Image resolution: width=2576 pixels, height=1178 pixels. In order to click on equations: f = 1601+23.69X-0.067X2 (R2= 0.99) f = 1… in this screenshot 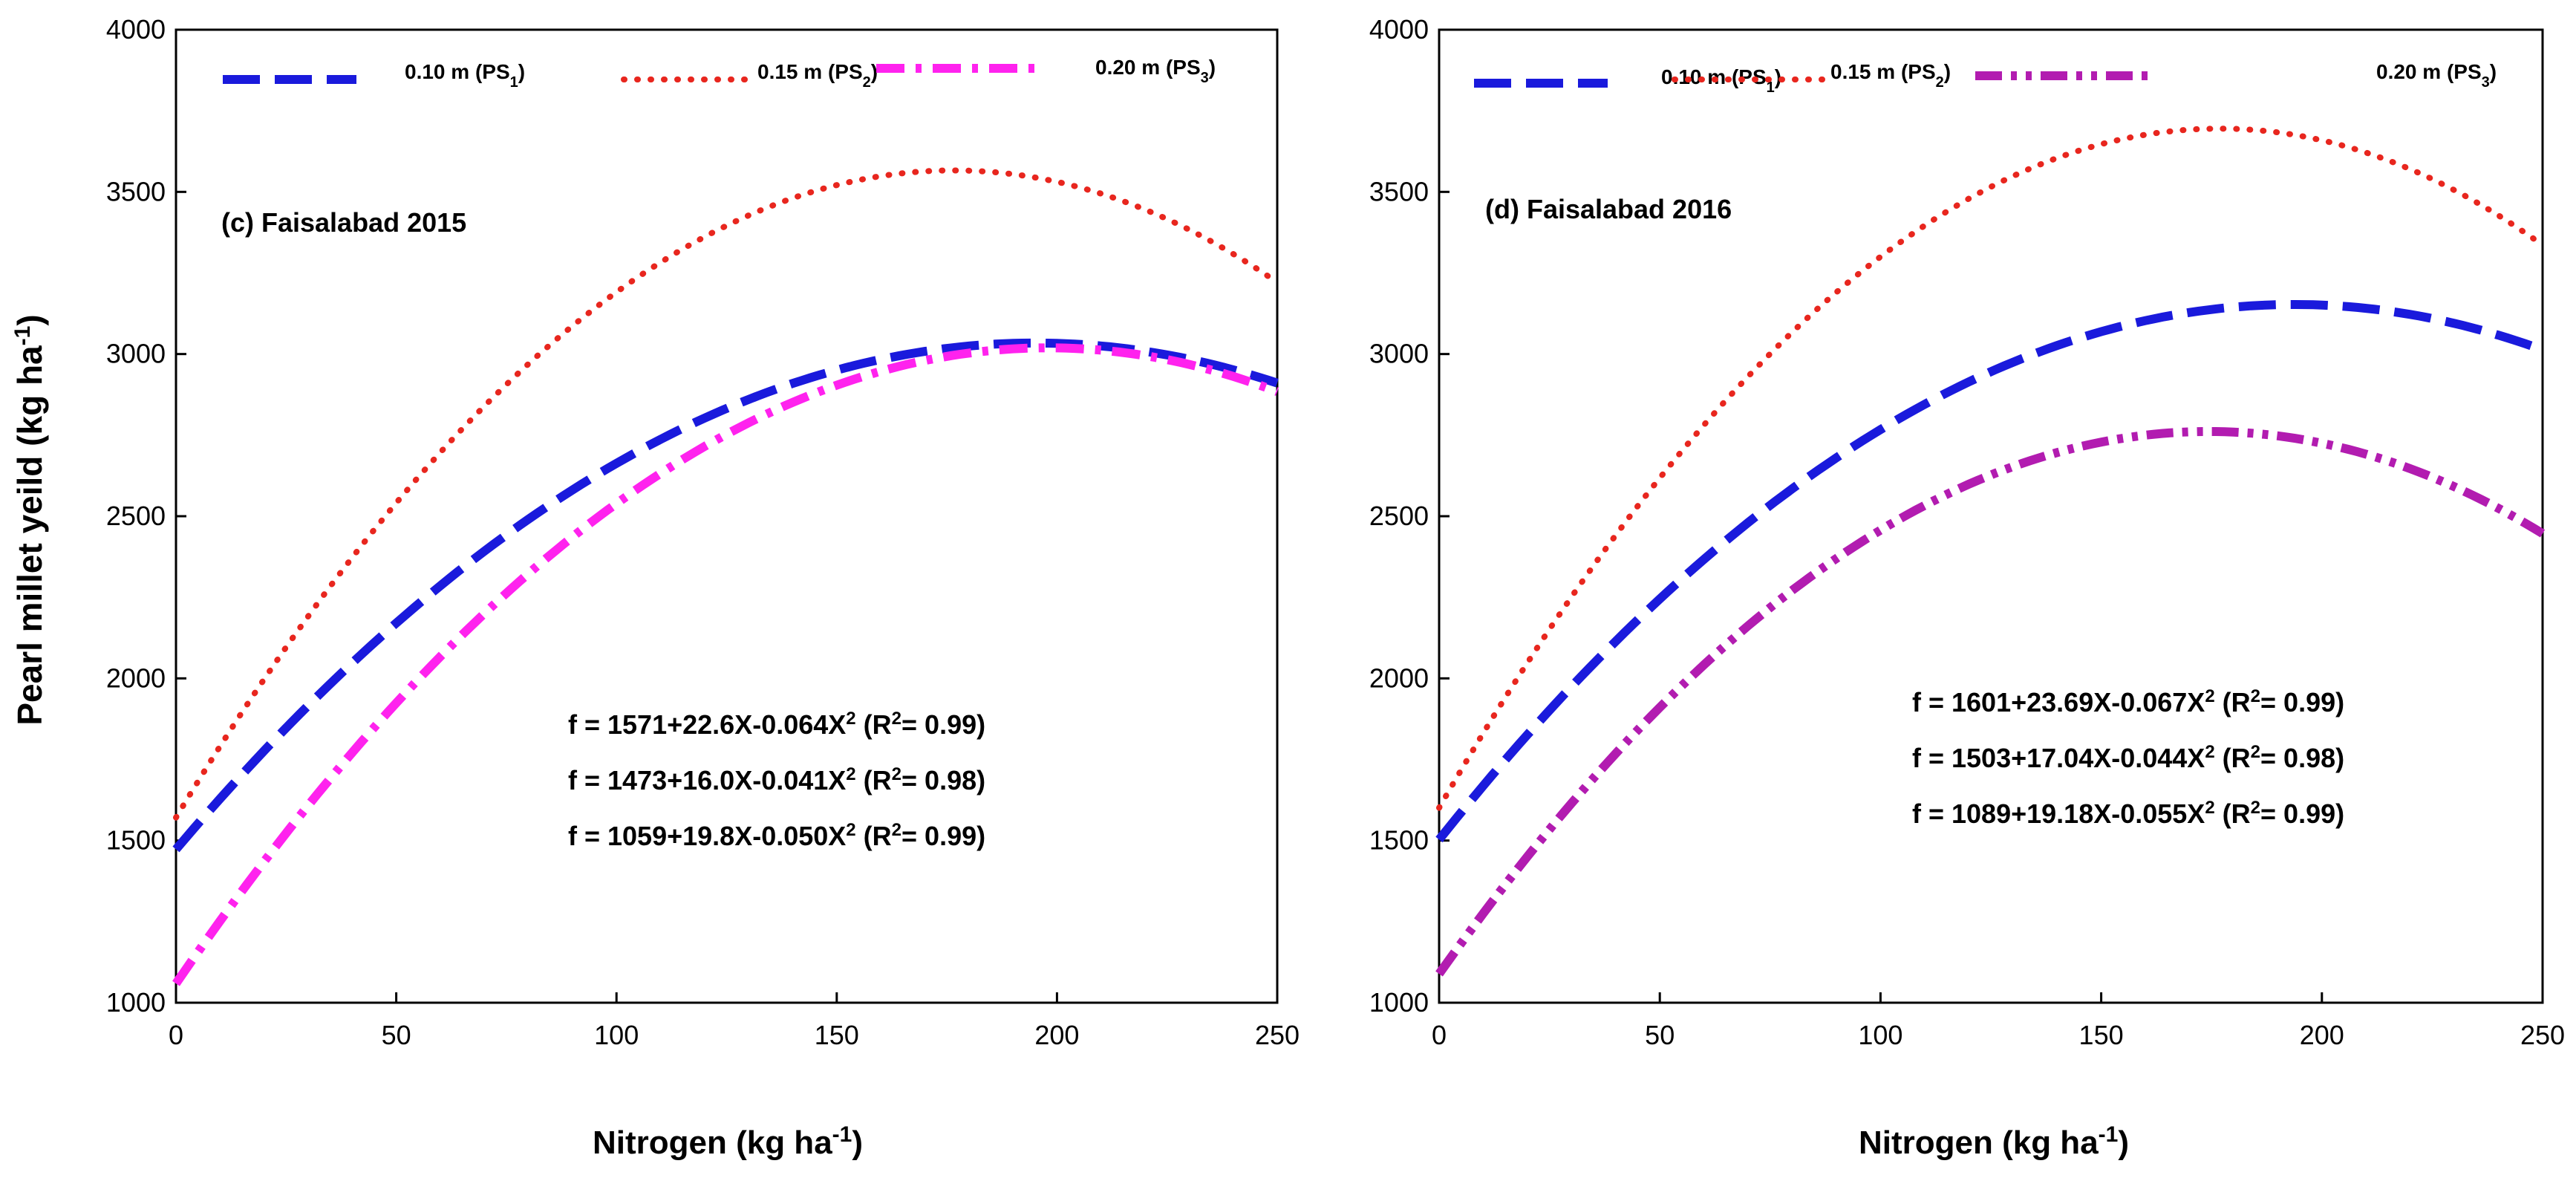, I will do `click(2128, 758)`.